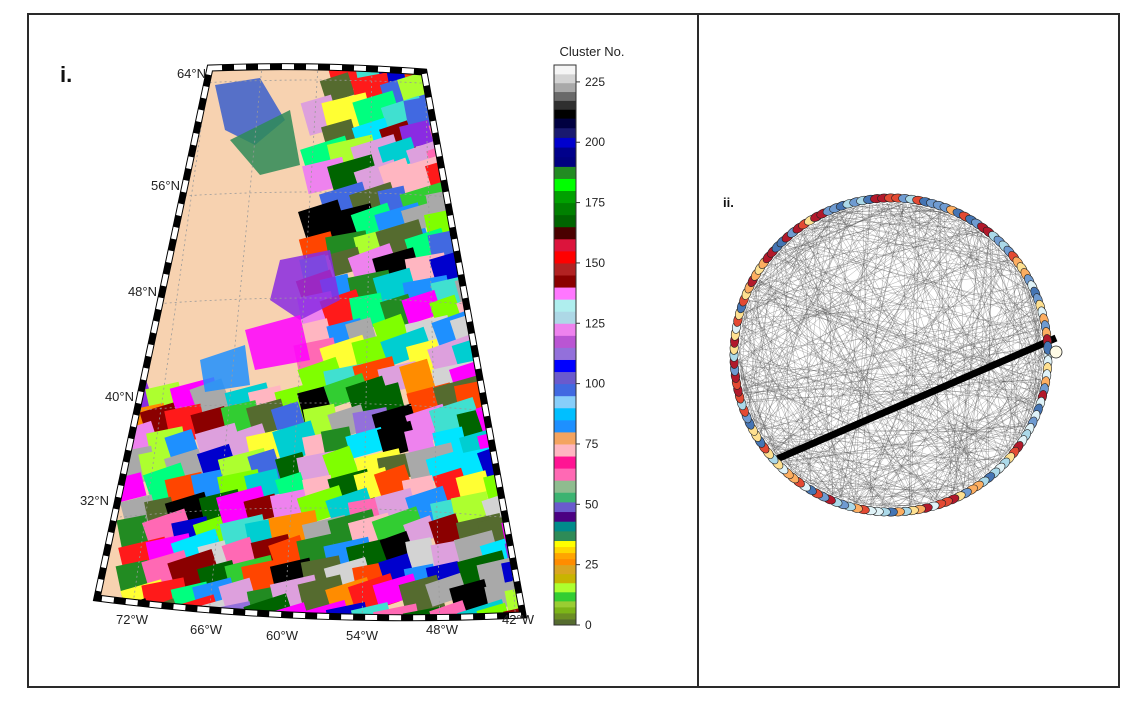 This screenshot has height=707, width=1134. What do you see at coordinates (590, 353) in the screenshot?
I see `colorbar-ticks: 225 200 175 150 125 100 75 50 25 0` at bounding box center [590, 353].